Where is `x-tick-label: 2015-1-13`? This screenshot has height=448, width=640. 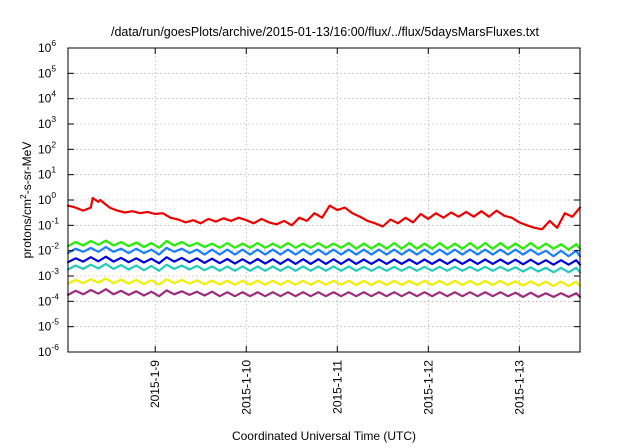 x-tick-label: 2015-1-13 is located at coordinates (519, 387).